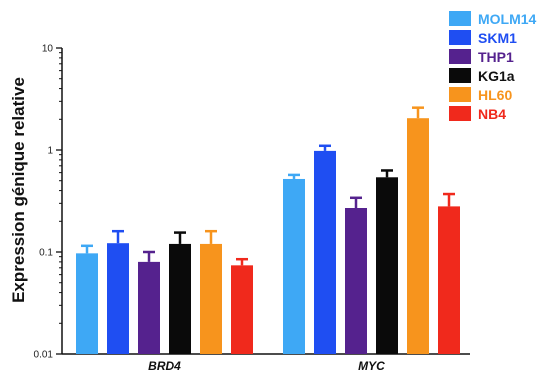  Describe the element at coordinates (180, 298) in the screenshot. I see `bar-kg1a-brd4` at that location.